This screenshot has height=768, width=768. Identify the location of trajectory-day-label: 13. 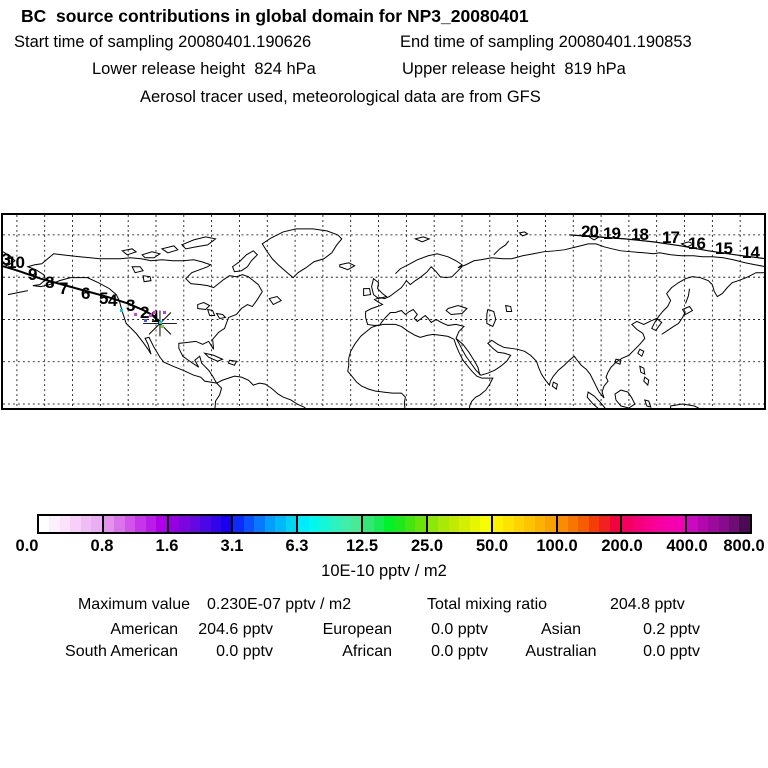
(6, 259).